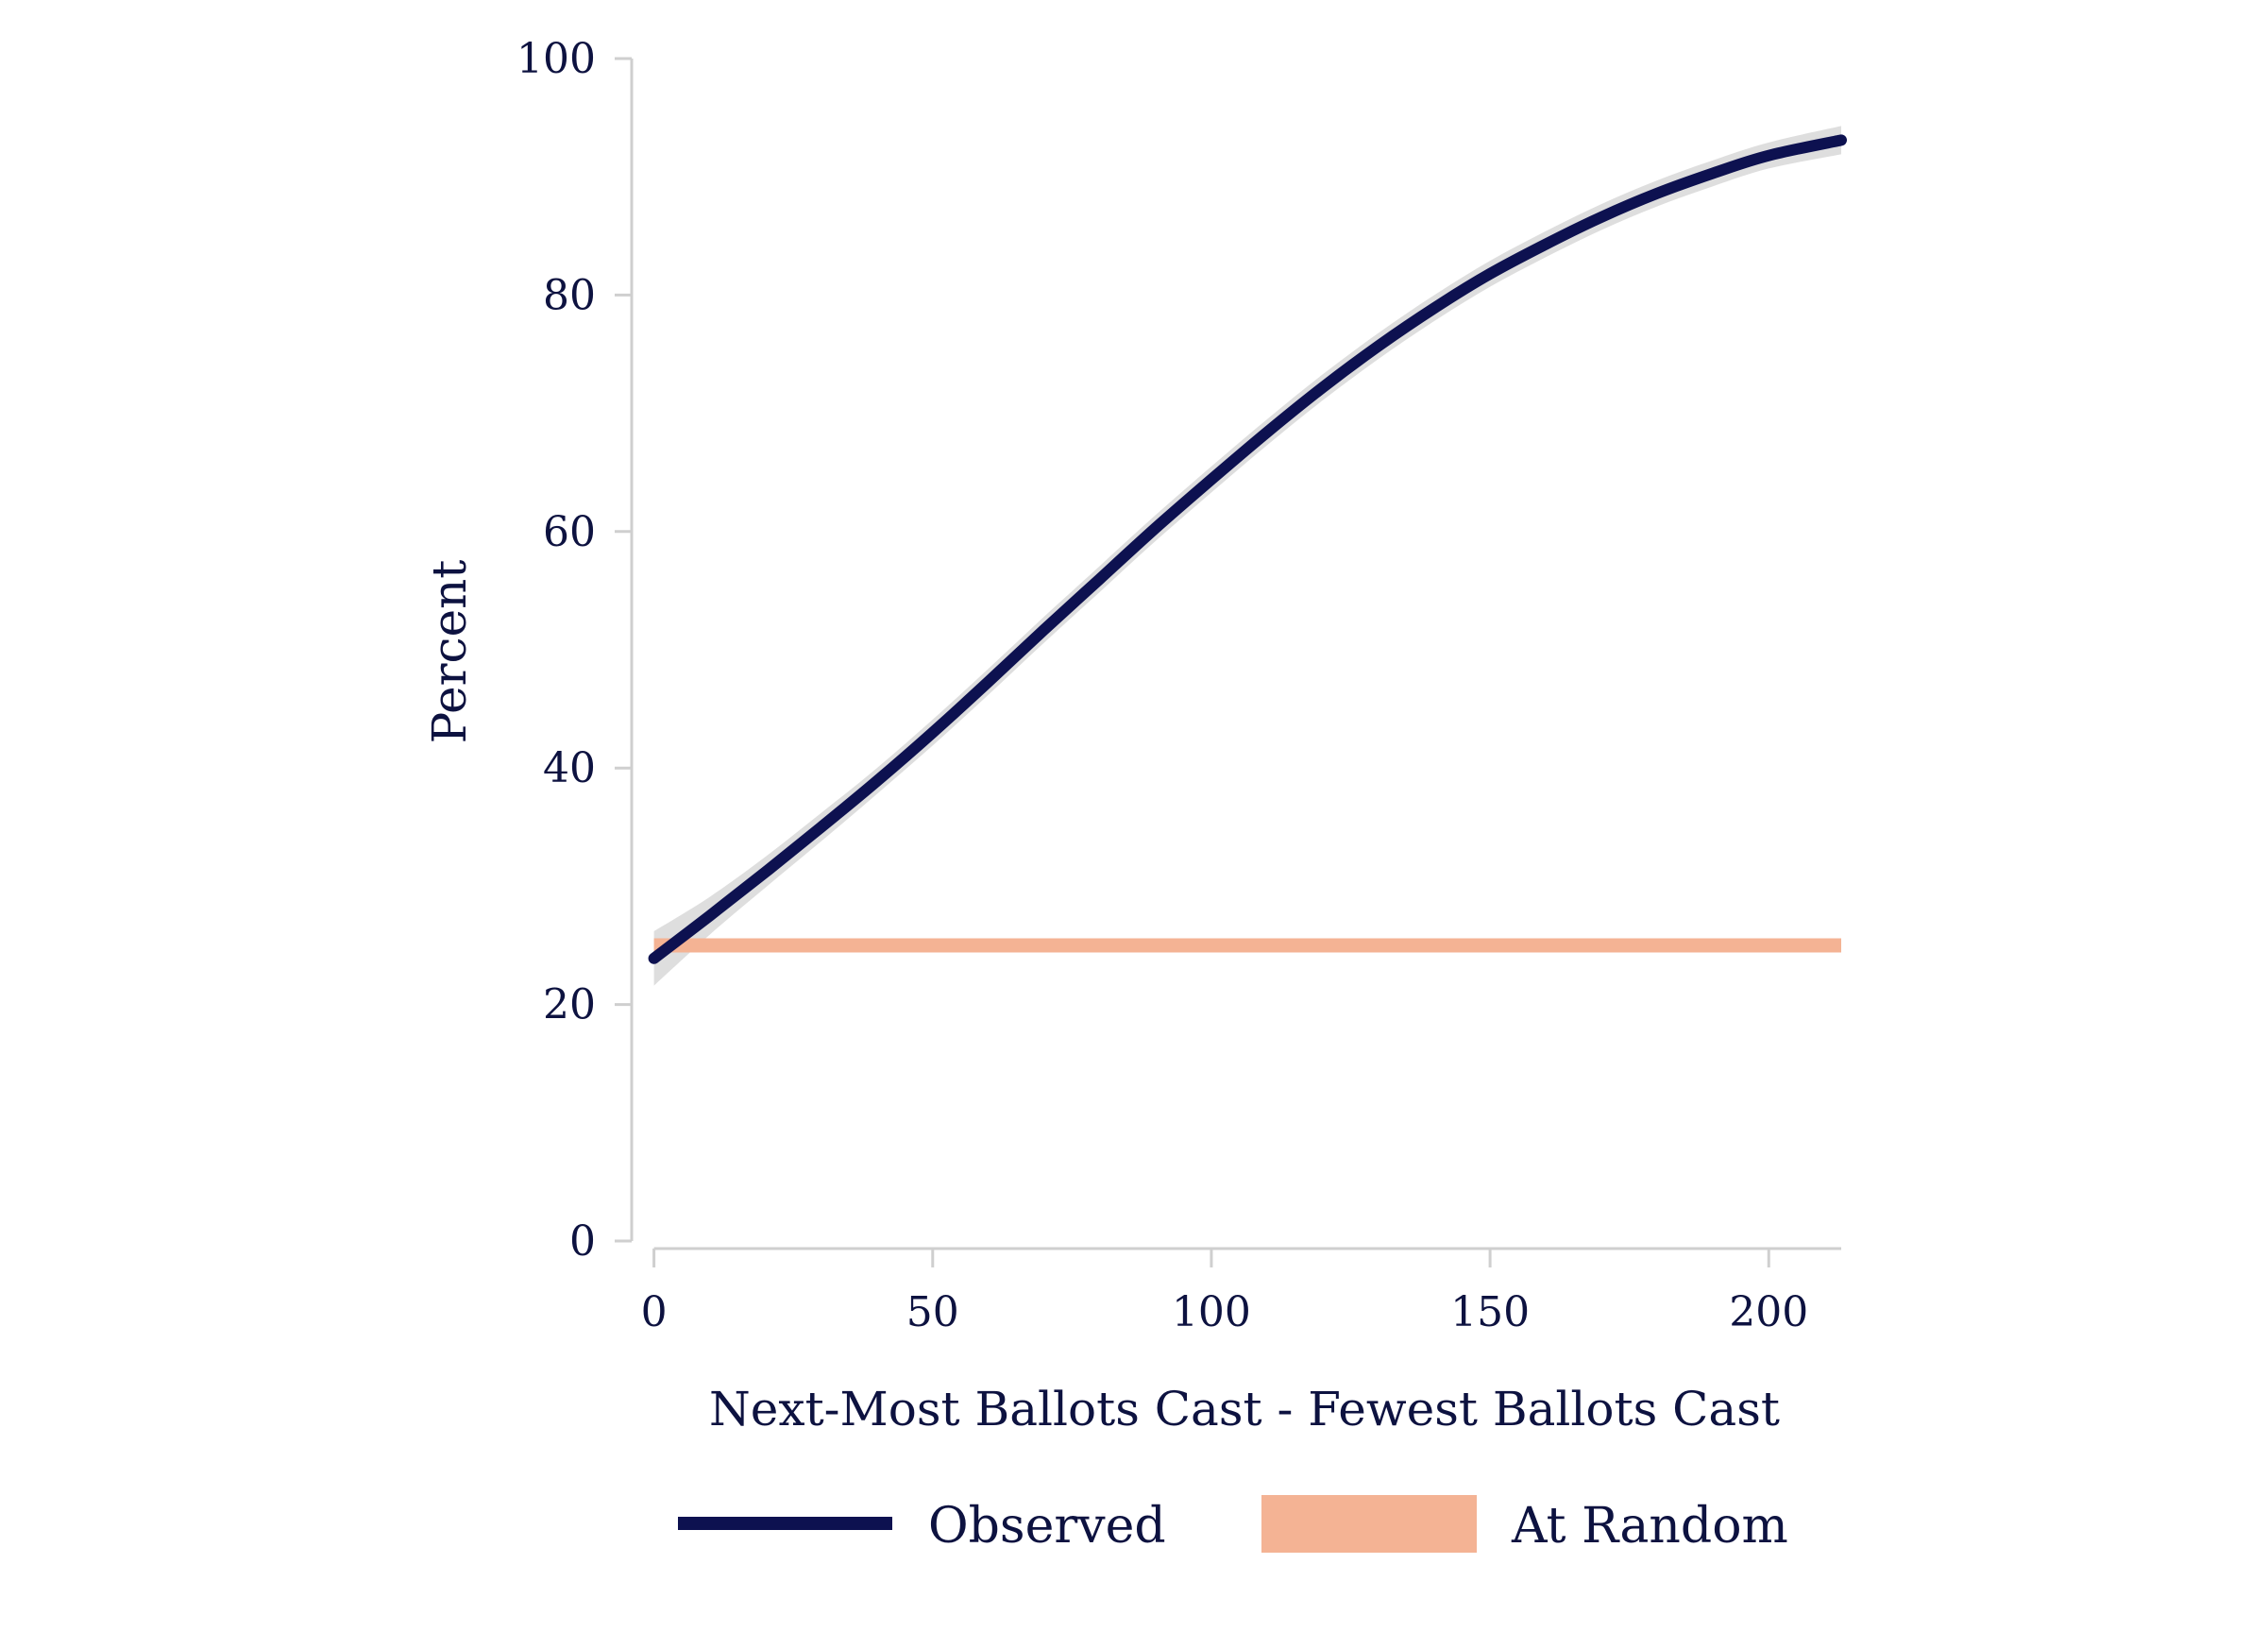  I want to click on legend-label-at-random: At Random, so click(1649, 1526).